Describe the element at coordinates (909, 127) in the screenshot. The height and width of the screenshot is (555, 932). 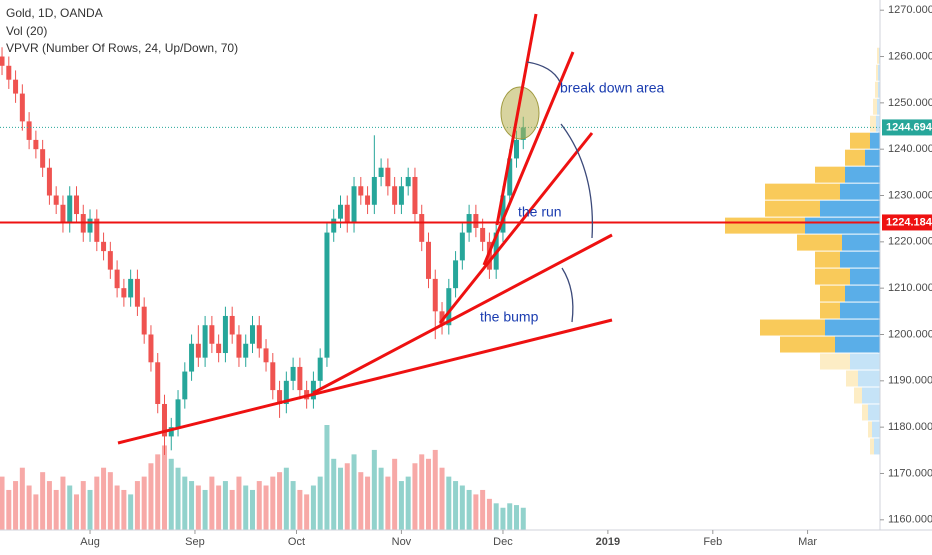
I see `last-price-label: 1244.694` at that location.